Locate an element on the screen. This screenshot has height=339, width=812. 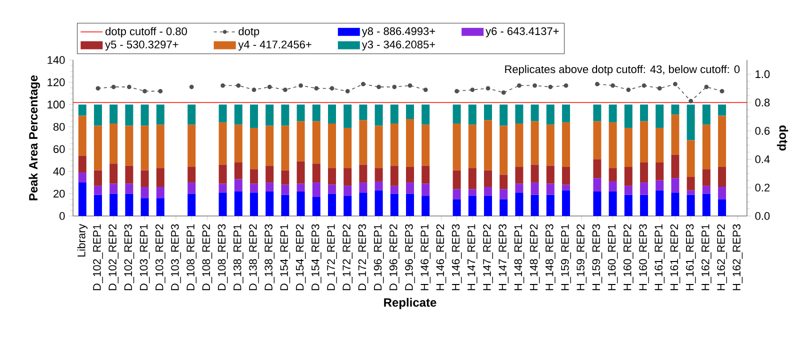
legend-label: y8 - 886.4993+ is located at coordinates (399, 32).